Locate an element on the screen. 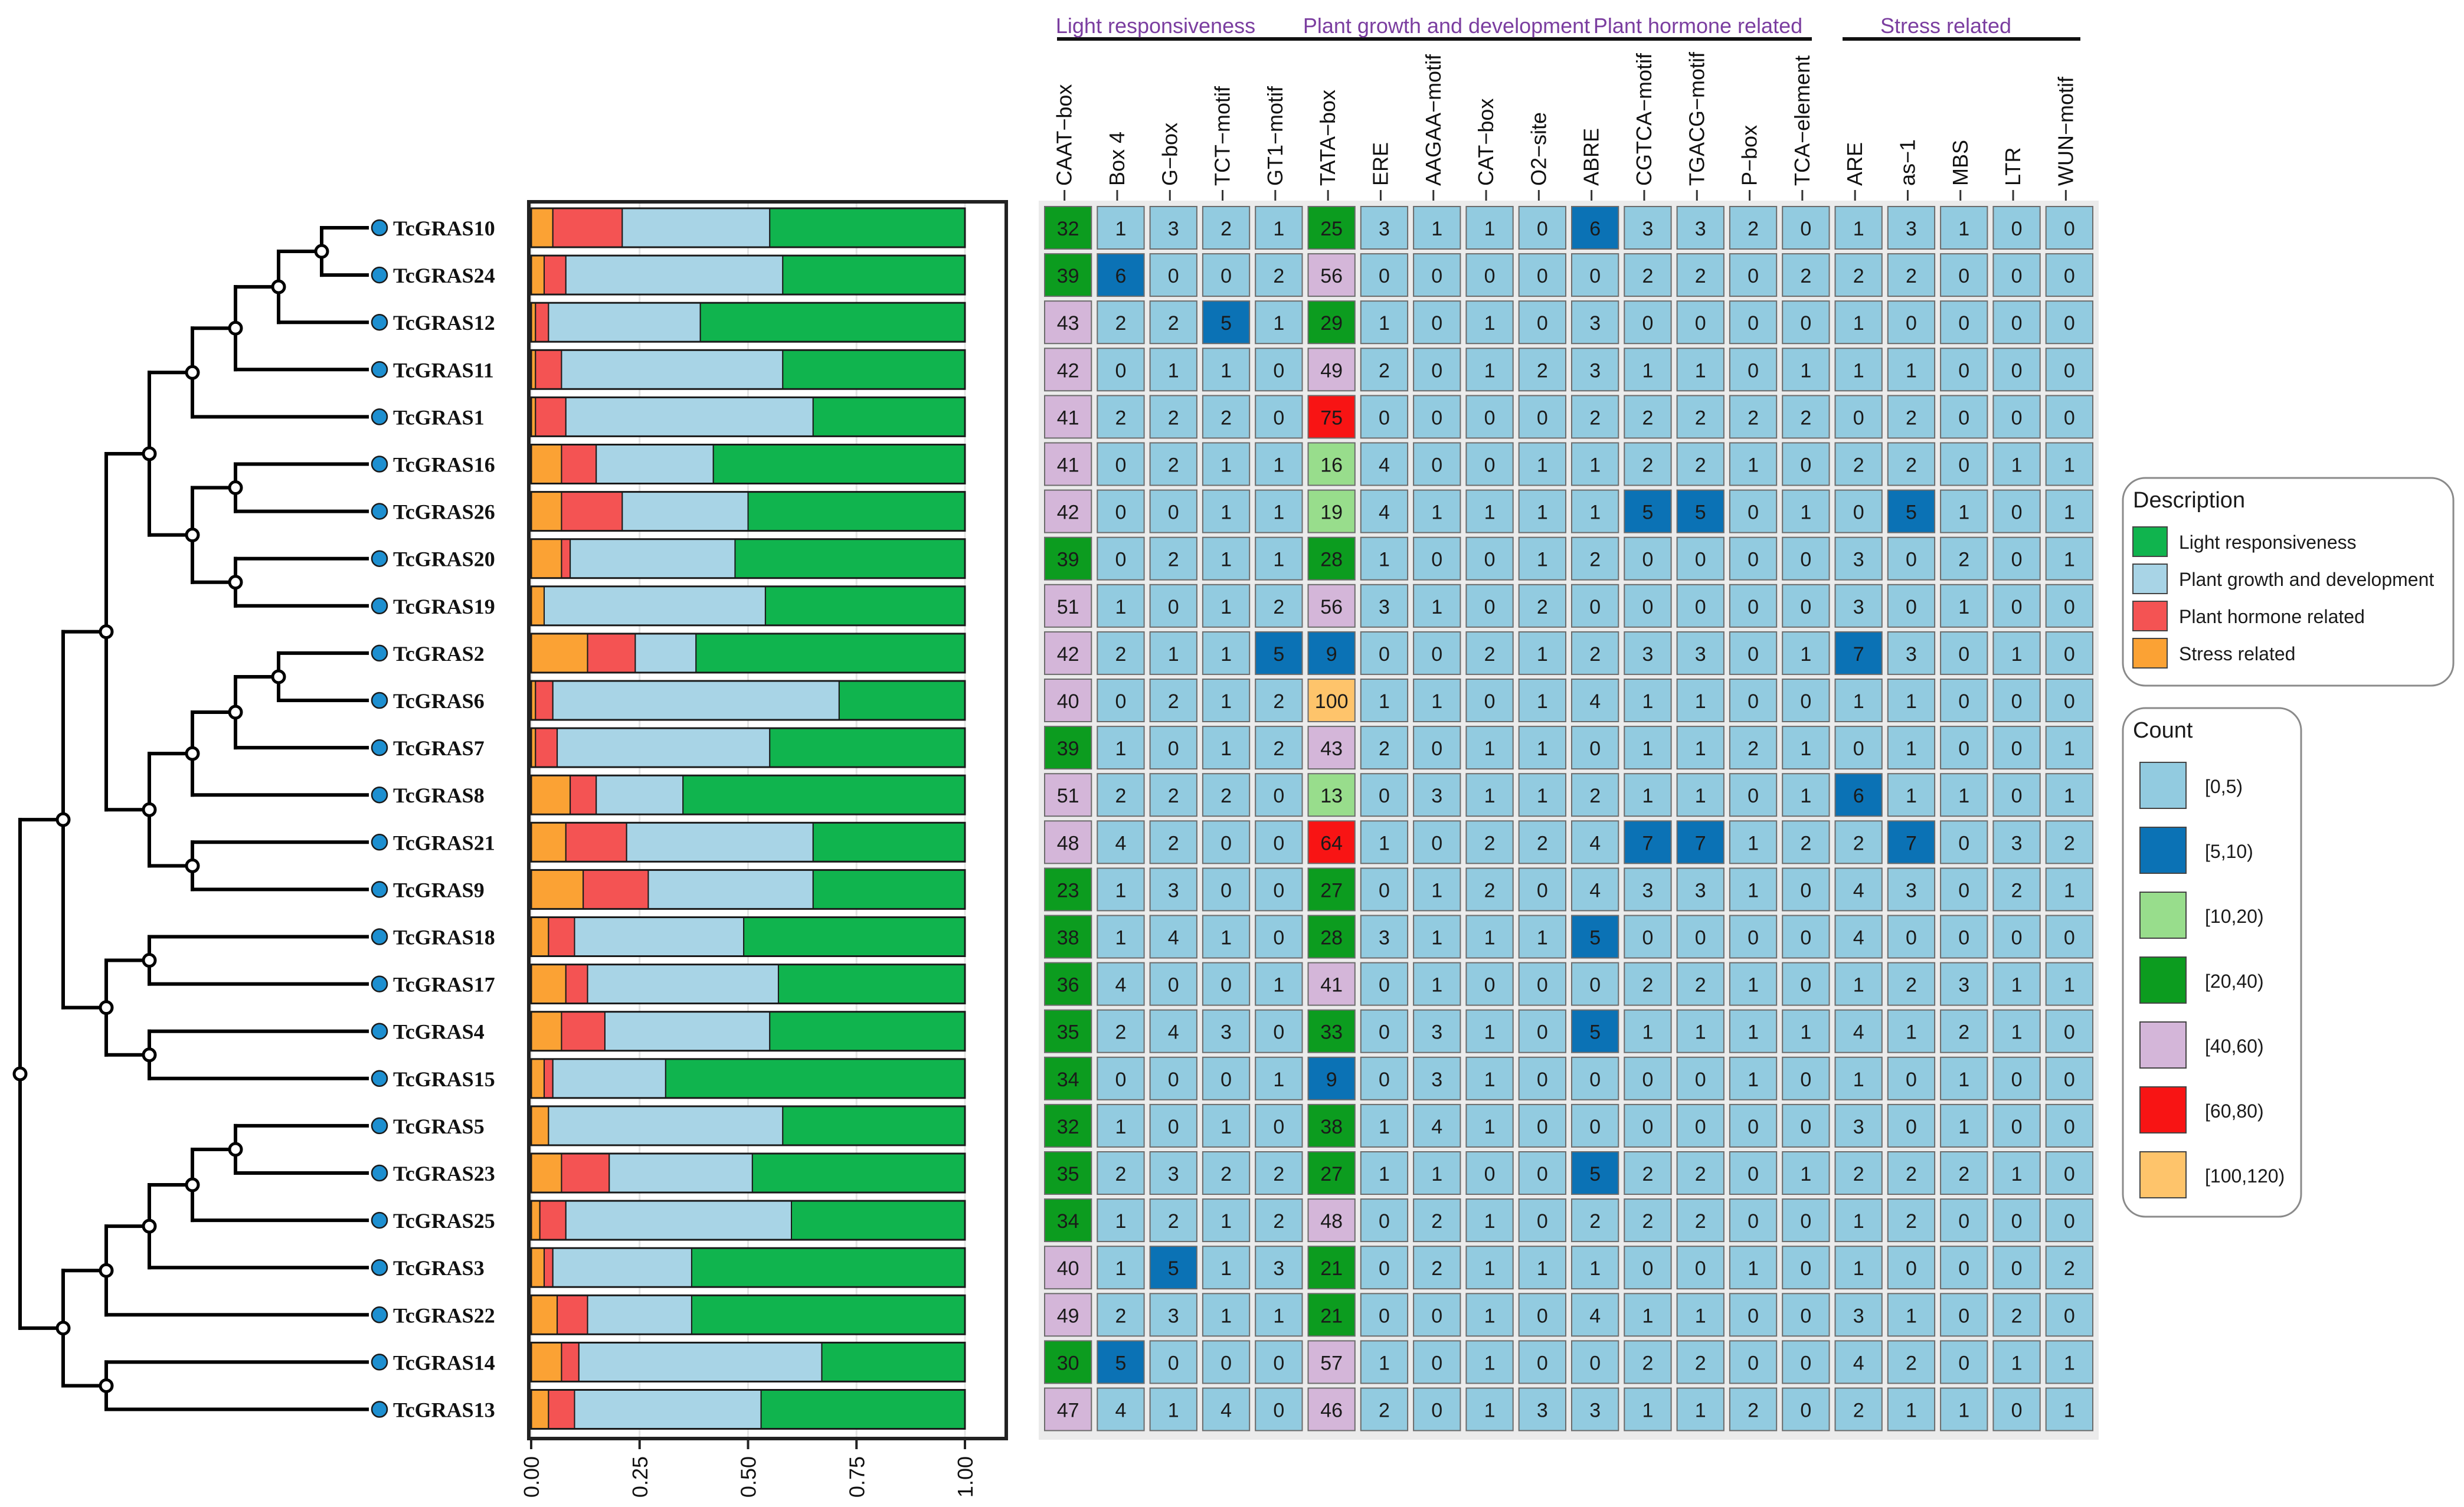 The width and height of the screenshot is (2464, 1507). gene-tip-dot is located at coordinates (379, 653).